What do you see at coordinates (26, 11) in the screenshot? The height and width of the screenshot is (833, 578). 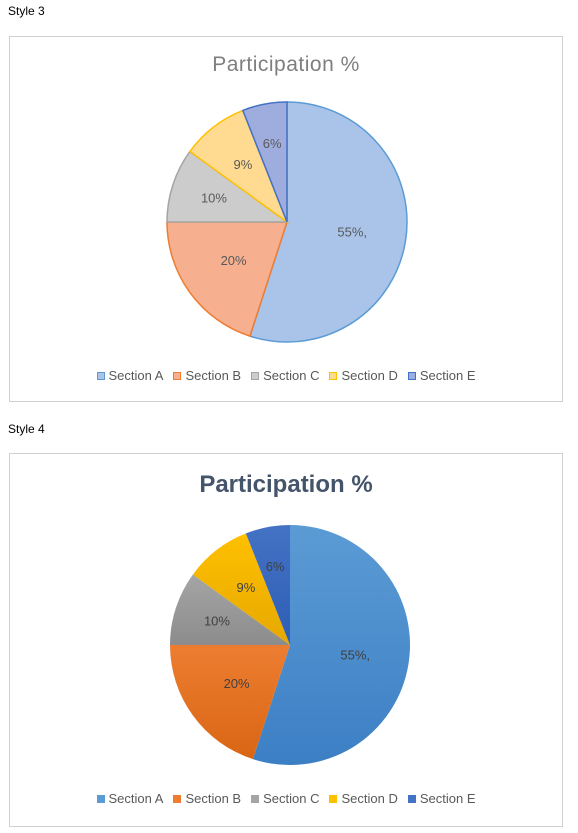 I see `style-3-label: Style 3` at bounding box center [26, 11].